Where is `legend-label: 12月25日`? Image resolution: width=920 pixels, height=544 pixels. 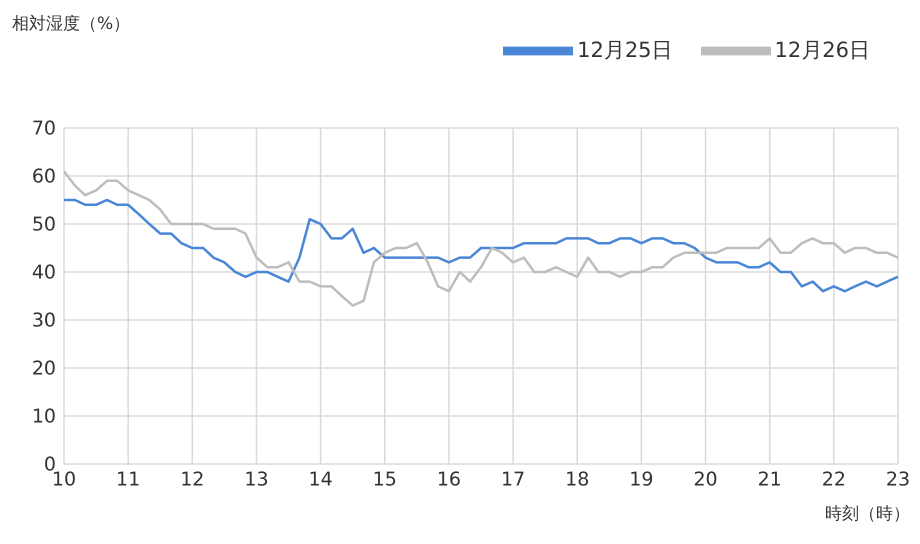 legend-label: 12月25日 is located at coordinates (625, 50).